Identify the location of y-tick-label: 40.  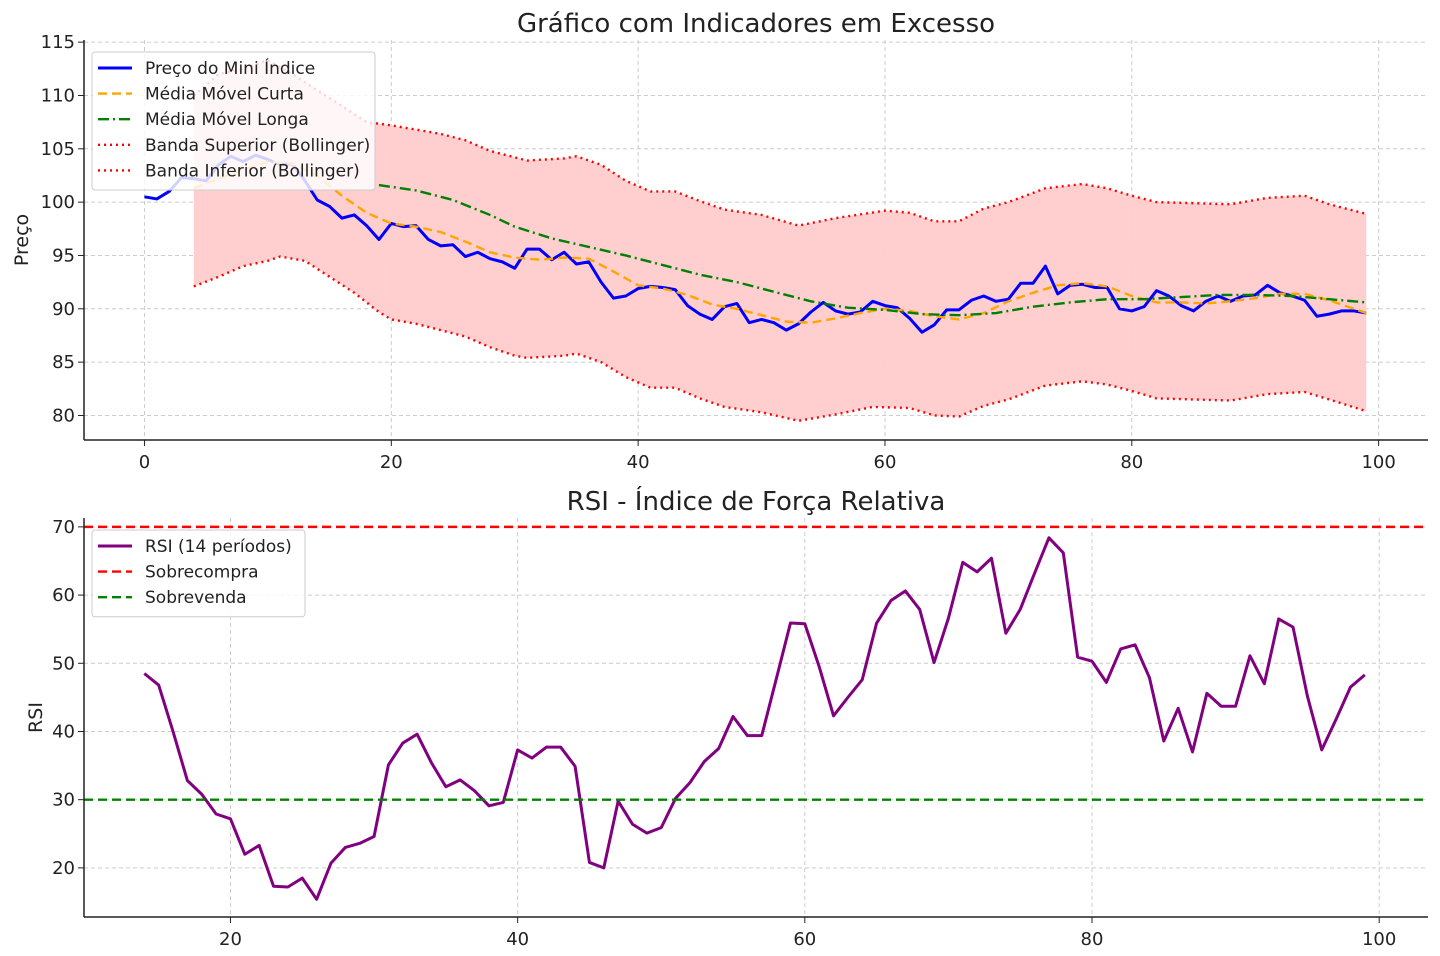
(63, 731).